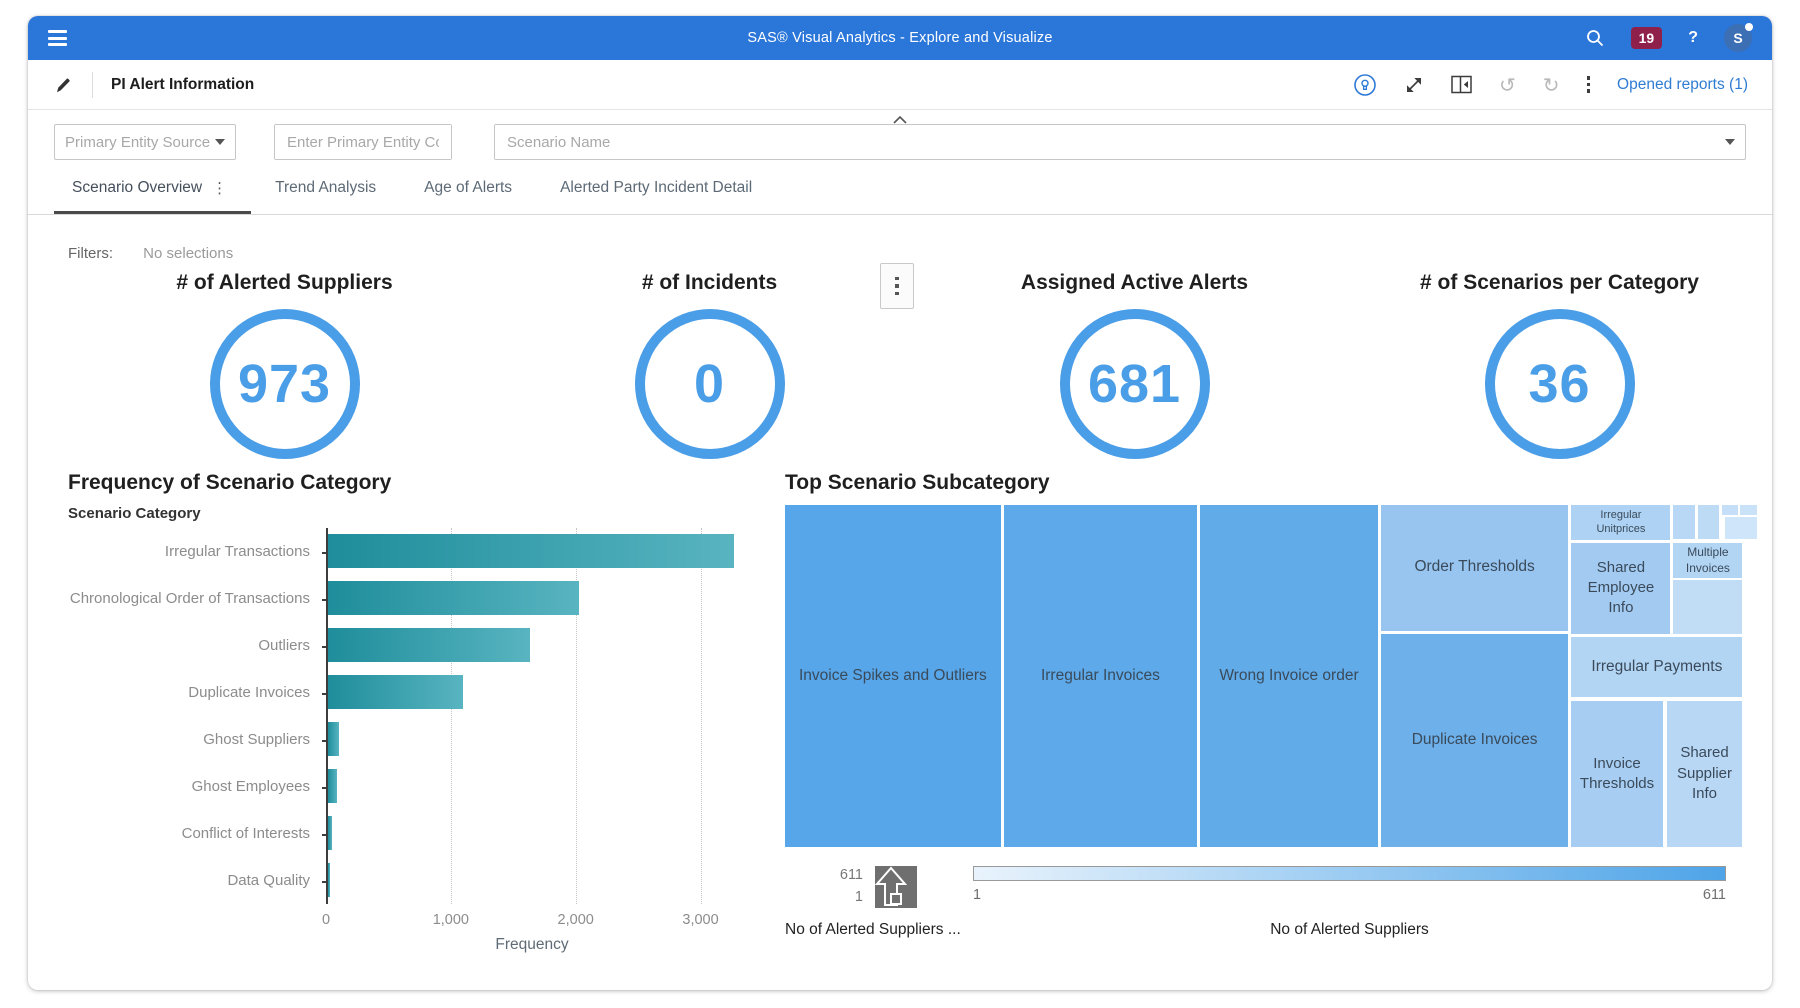  Describe the element at coordinates (138, 142) in the screenshot. I see `primary-entity-source-placeholder: Primary Entity Source` at that location.